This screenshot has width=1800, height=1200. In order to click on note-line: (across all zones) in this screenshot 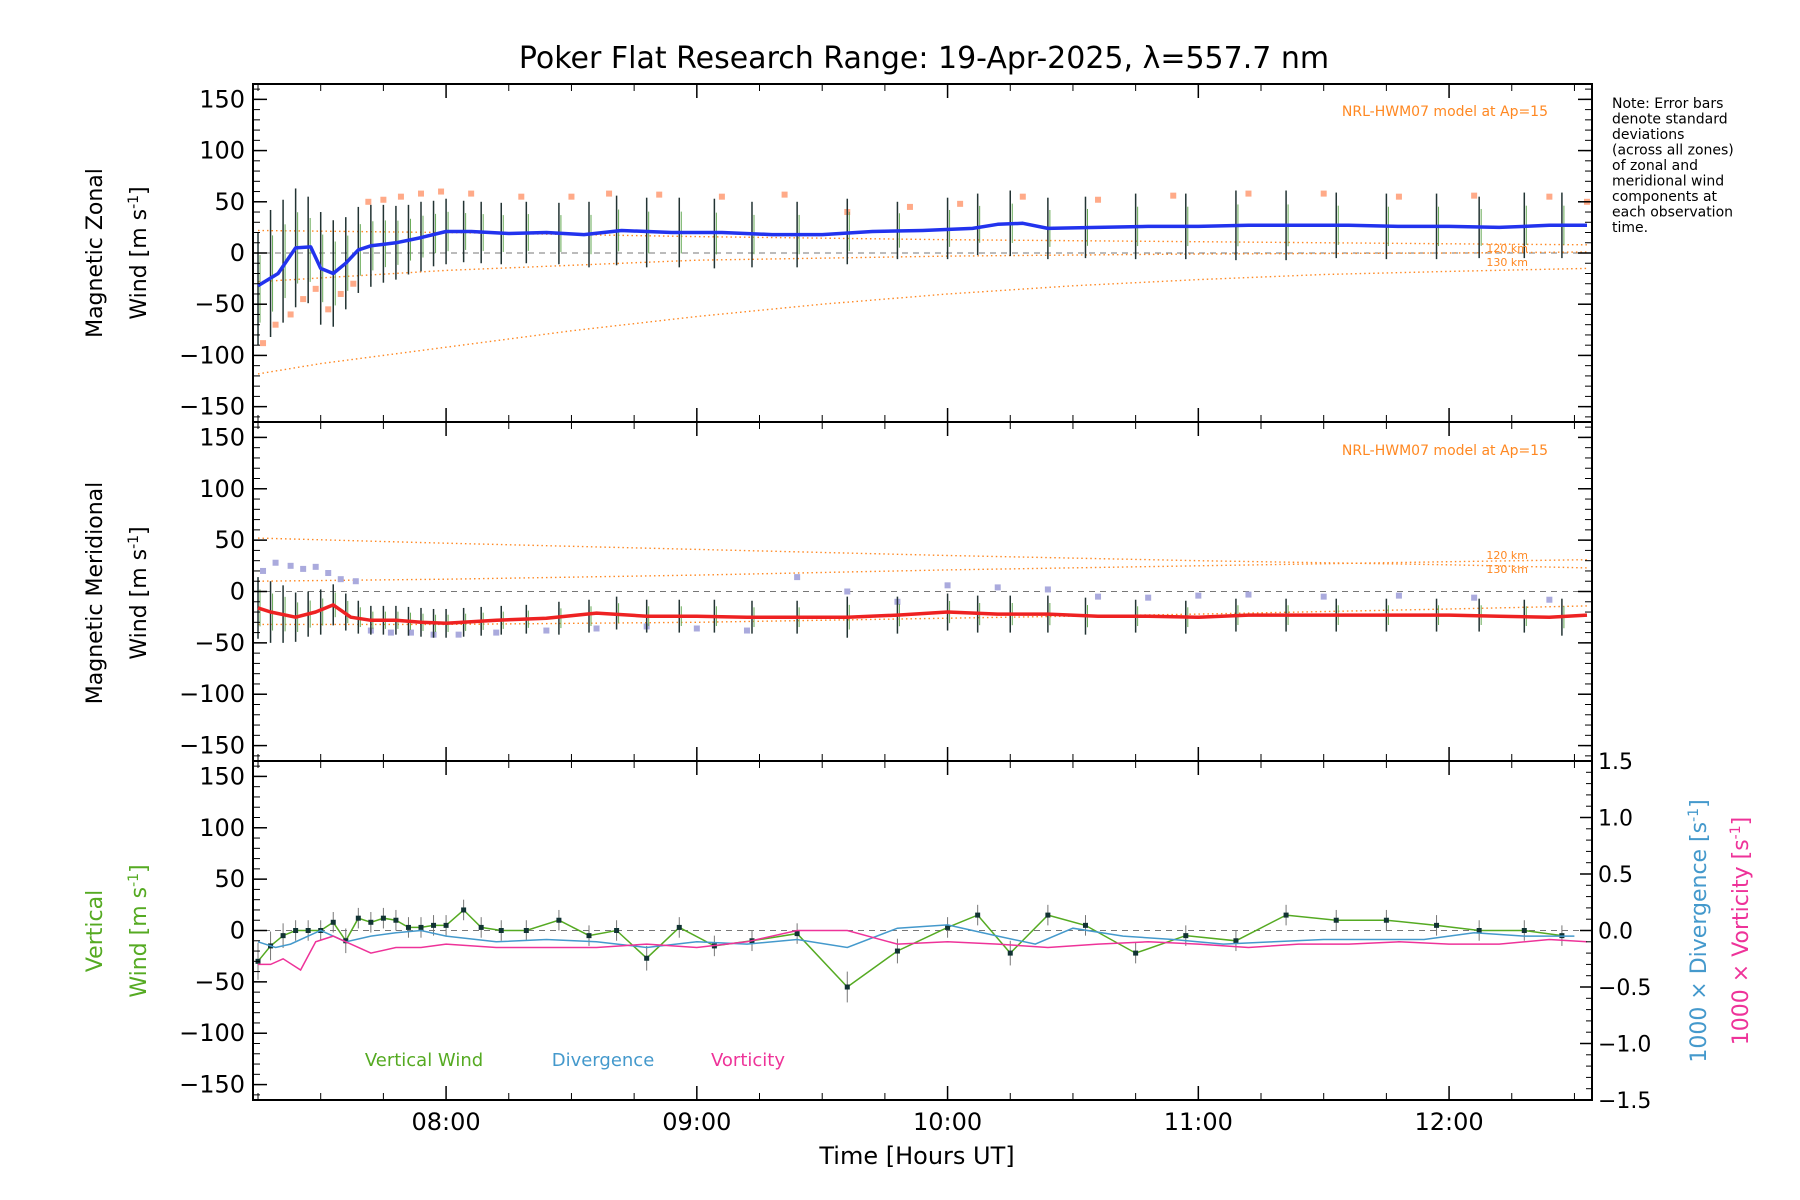, I will do `click(1673, 151)`.